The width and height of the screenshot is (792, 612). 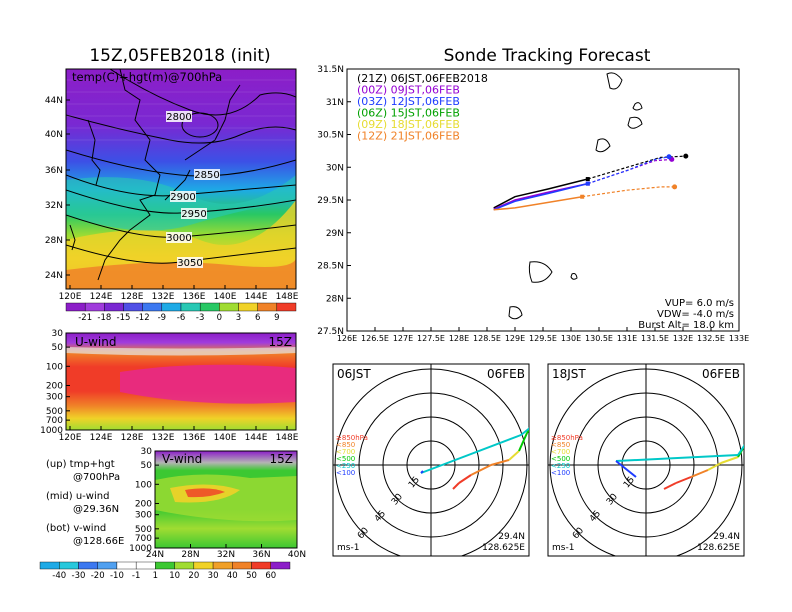 I want to click on track-burst-point, so click(x=587, y=183).